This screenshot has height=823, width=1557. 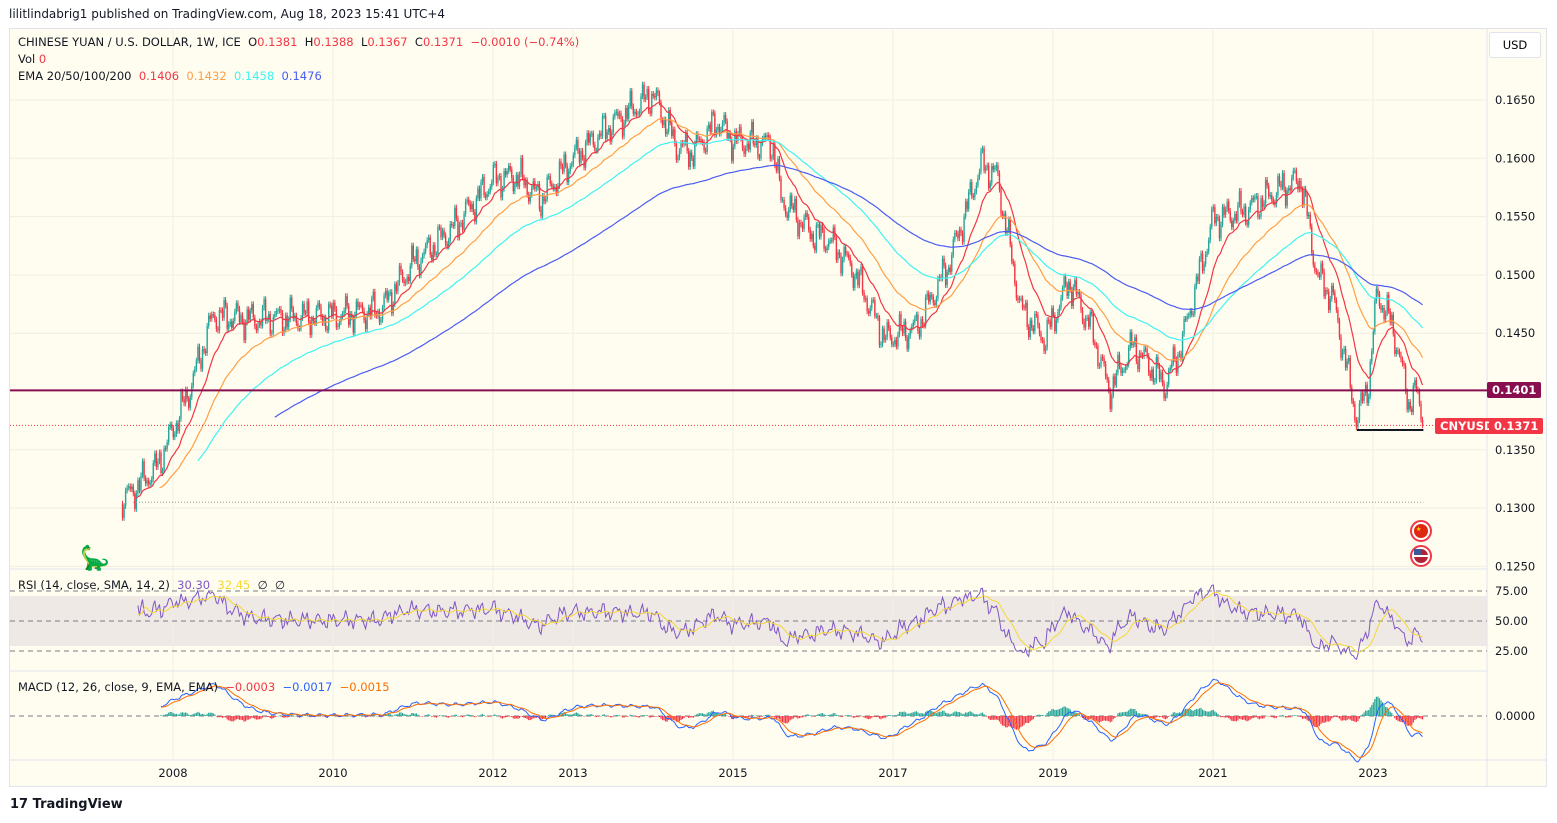 I want to click on china-flag-icon: ★, so click(x=1421, y=531).